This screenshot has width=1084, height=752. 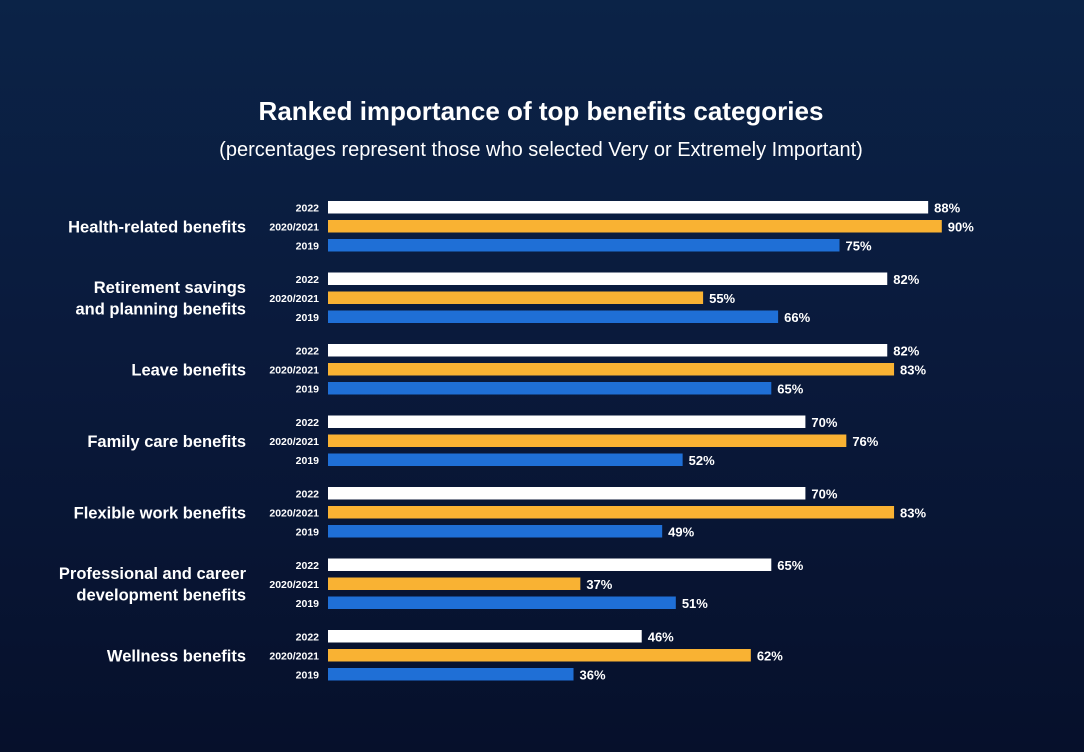 What do you see at coordinates (593, 674) in the screenshot?
I see `data-label: 36%` at bounding box center [593, 674].